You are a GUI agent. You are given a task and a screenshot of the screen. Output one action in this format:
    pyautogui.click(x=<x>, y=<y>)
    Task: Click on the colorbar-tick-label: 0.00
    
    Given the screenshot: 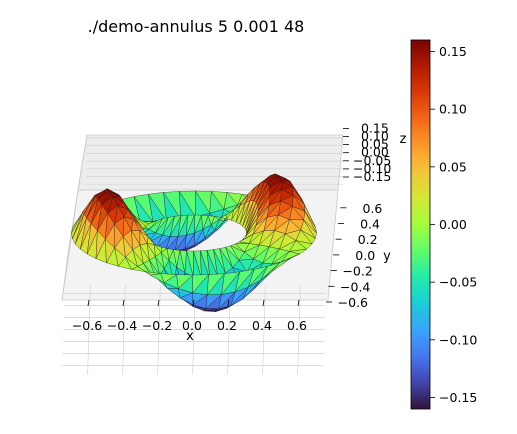 What is the action you would take?
    pyautogui.click(x=453, y=224)
    